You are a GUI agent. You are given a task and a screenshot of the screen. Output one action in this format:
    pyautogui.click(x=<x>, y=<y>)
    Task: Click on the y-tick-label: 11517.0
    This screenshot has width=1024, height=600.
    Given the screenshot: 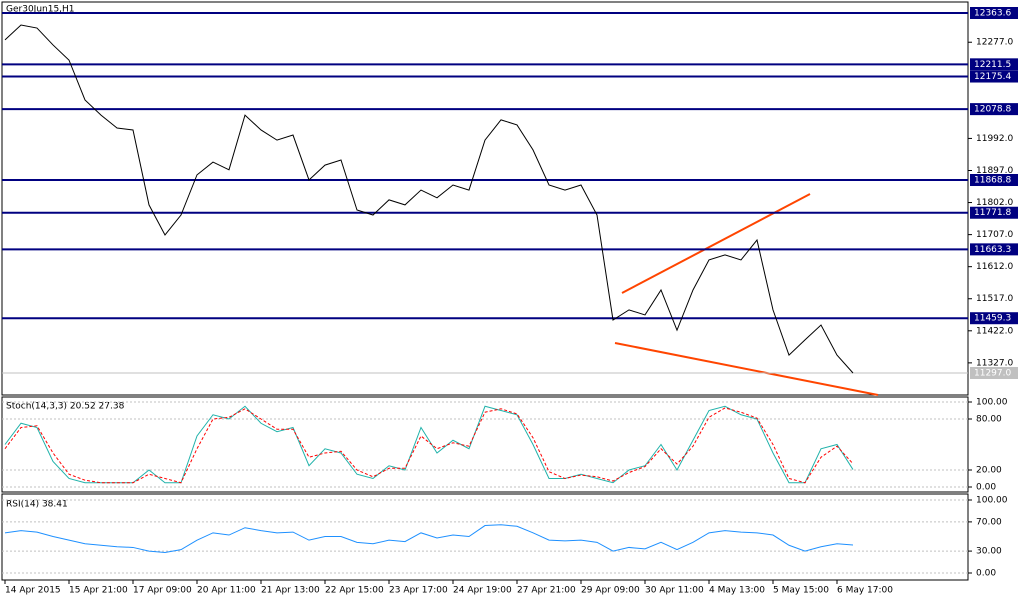 What is the action you would take?
    pyautogui.click(x=994, y=299)
    